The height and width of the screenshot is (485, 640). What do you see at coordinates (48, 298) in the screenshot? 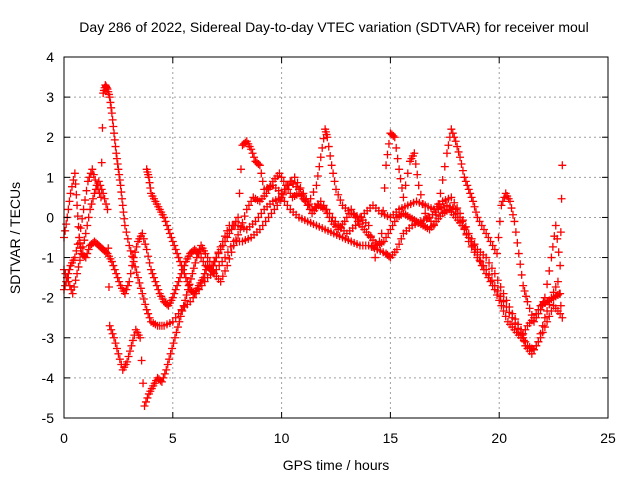
I see `y-tick-label: -2` at bounding box center [48, 298].